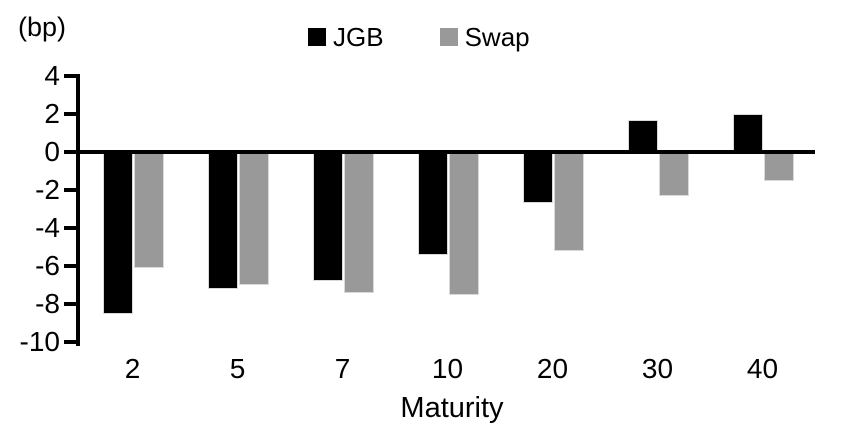 This screenshot has width=852, height=438. Describe the element at coordinates (52, 75) in the screenshot. I see `y-tick-label: 4` at that location.